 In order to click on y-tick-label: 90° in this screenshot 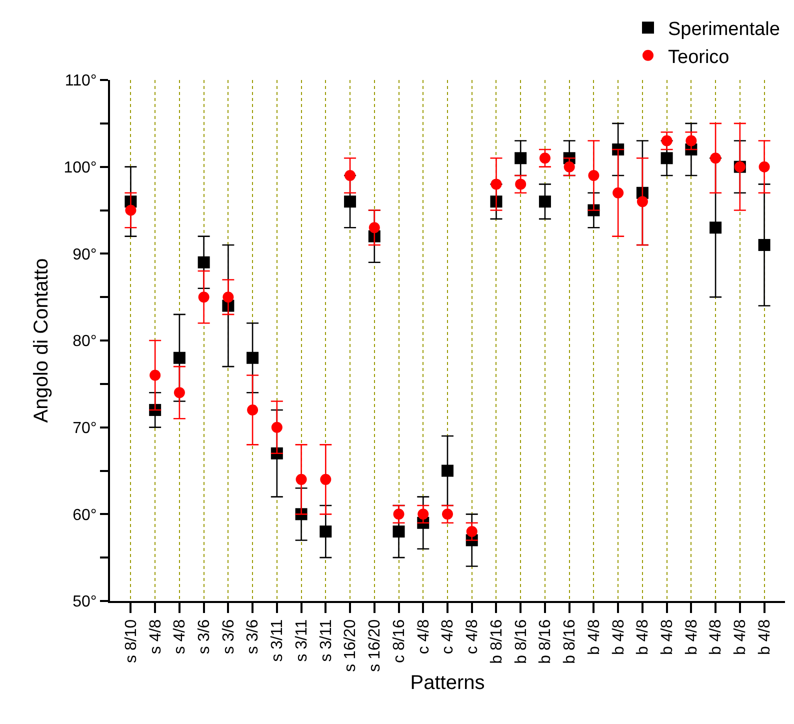, I will do `click(84, 255)`.